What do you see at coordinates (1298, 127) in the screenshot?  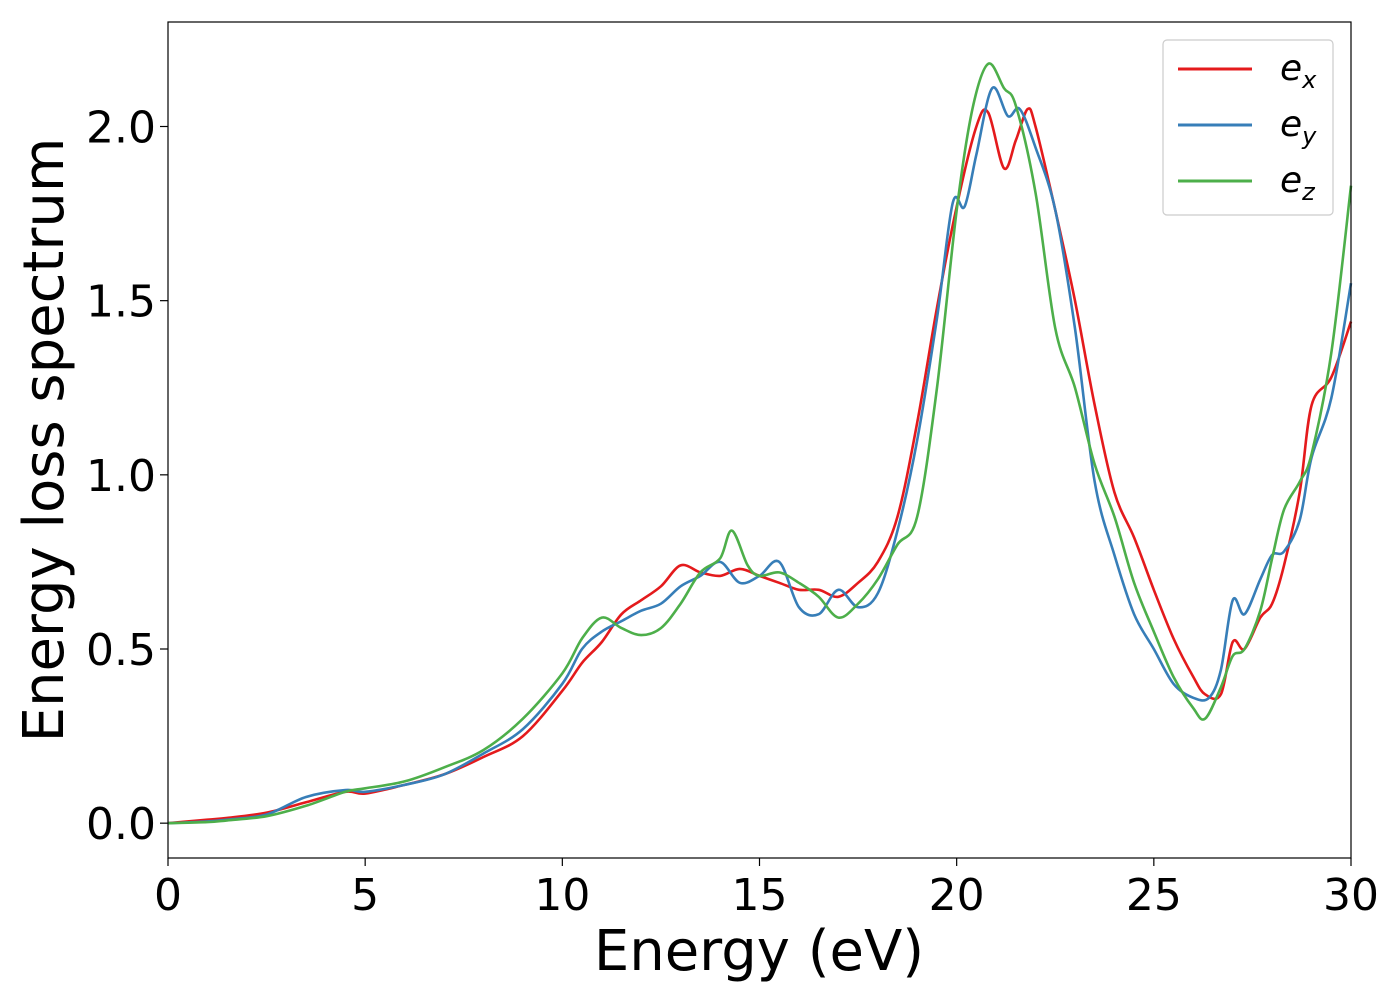 I see `legend-label-ey: ey` at bounding box center [1298, 127].